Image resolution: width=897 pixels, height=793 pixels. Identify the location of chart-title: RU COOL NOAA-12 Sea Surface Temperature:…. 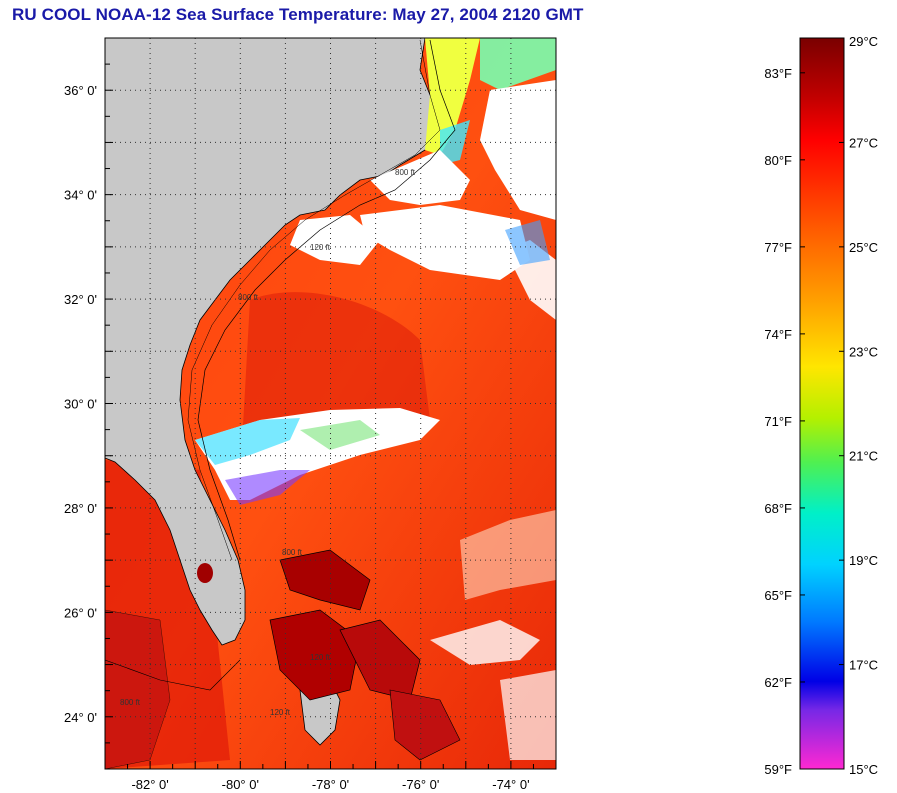
(298, 14).